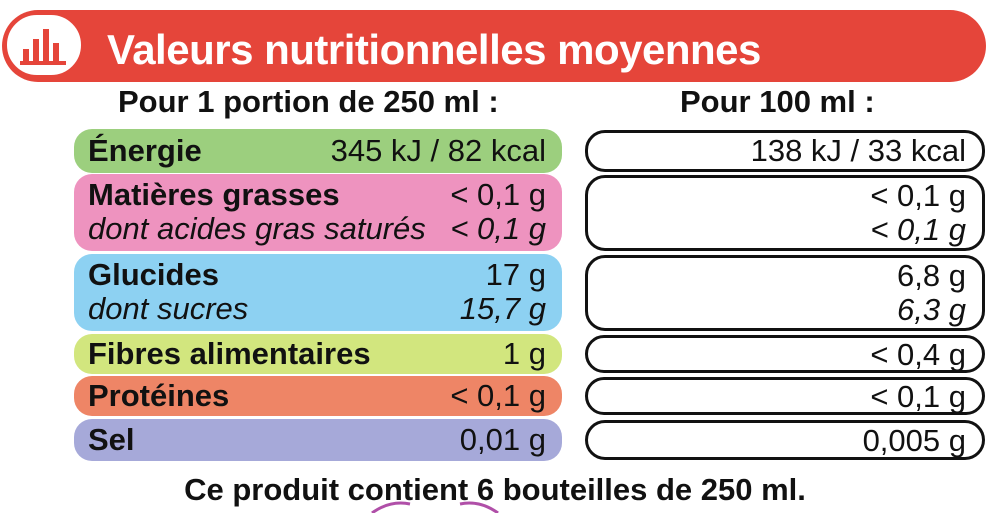  I want to click on nutrient-line: 0,005 g, so click(785, 441).